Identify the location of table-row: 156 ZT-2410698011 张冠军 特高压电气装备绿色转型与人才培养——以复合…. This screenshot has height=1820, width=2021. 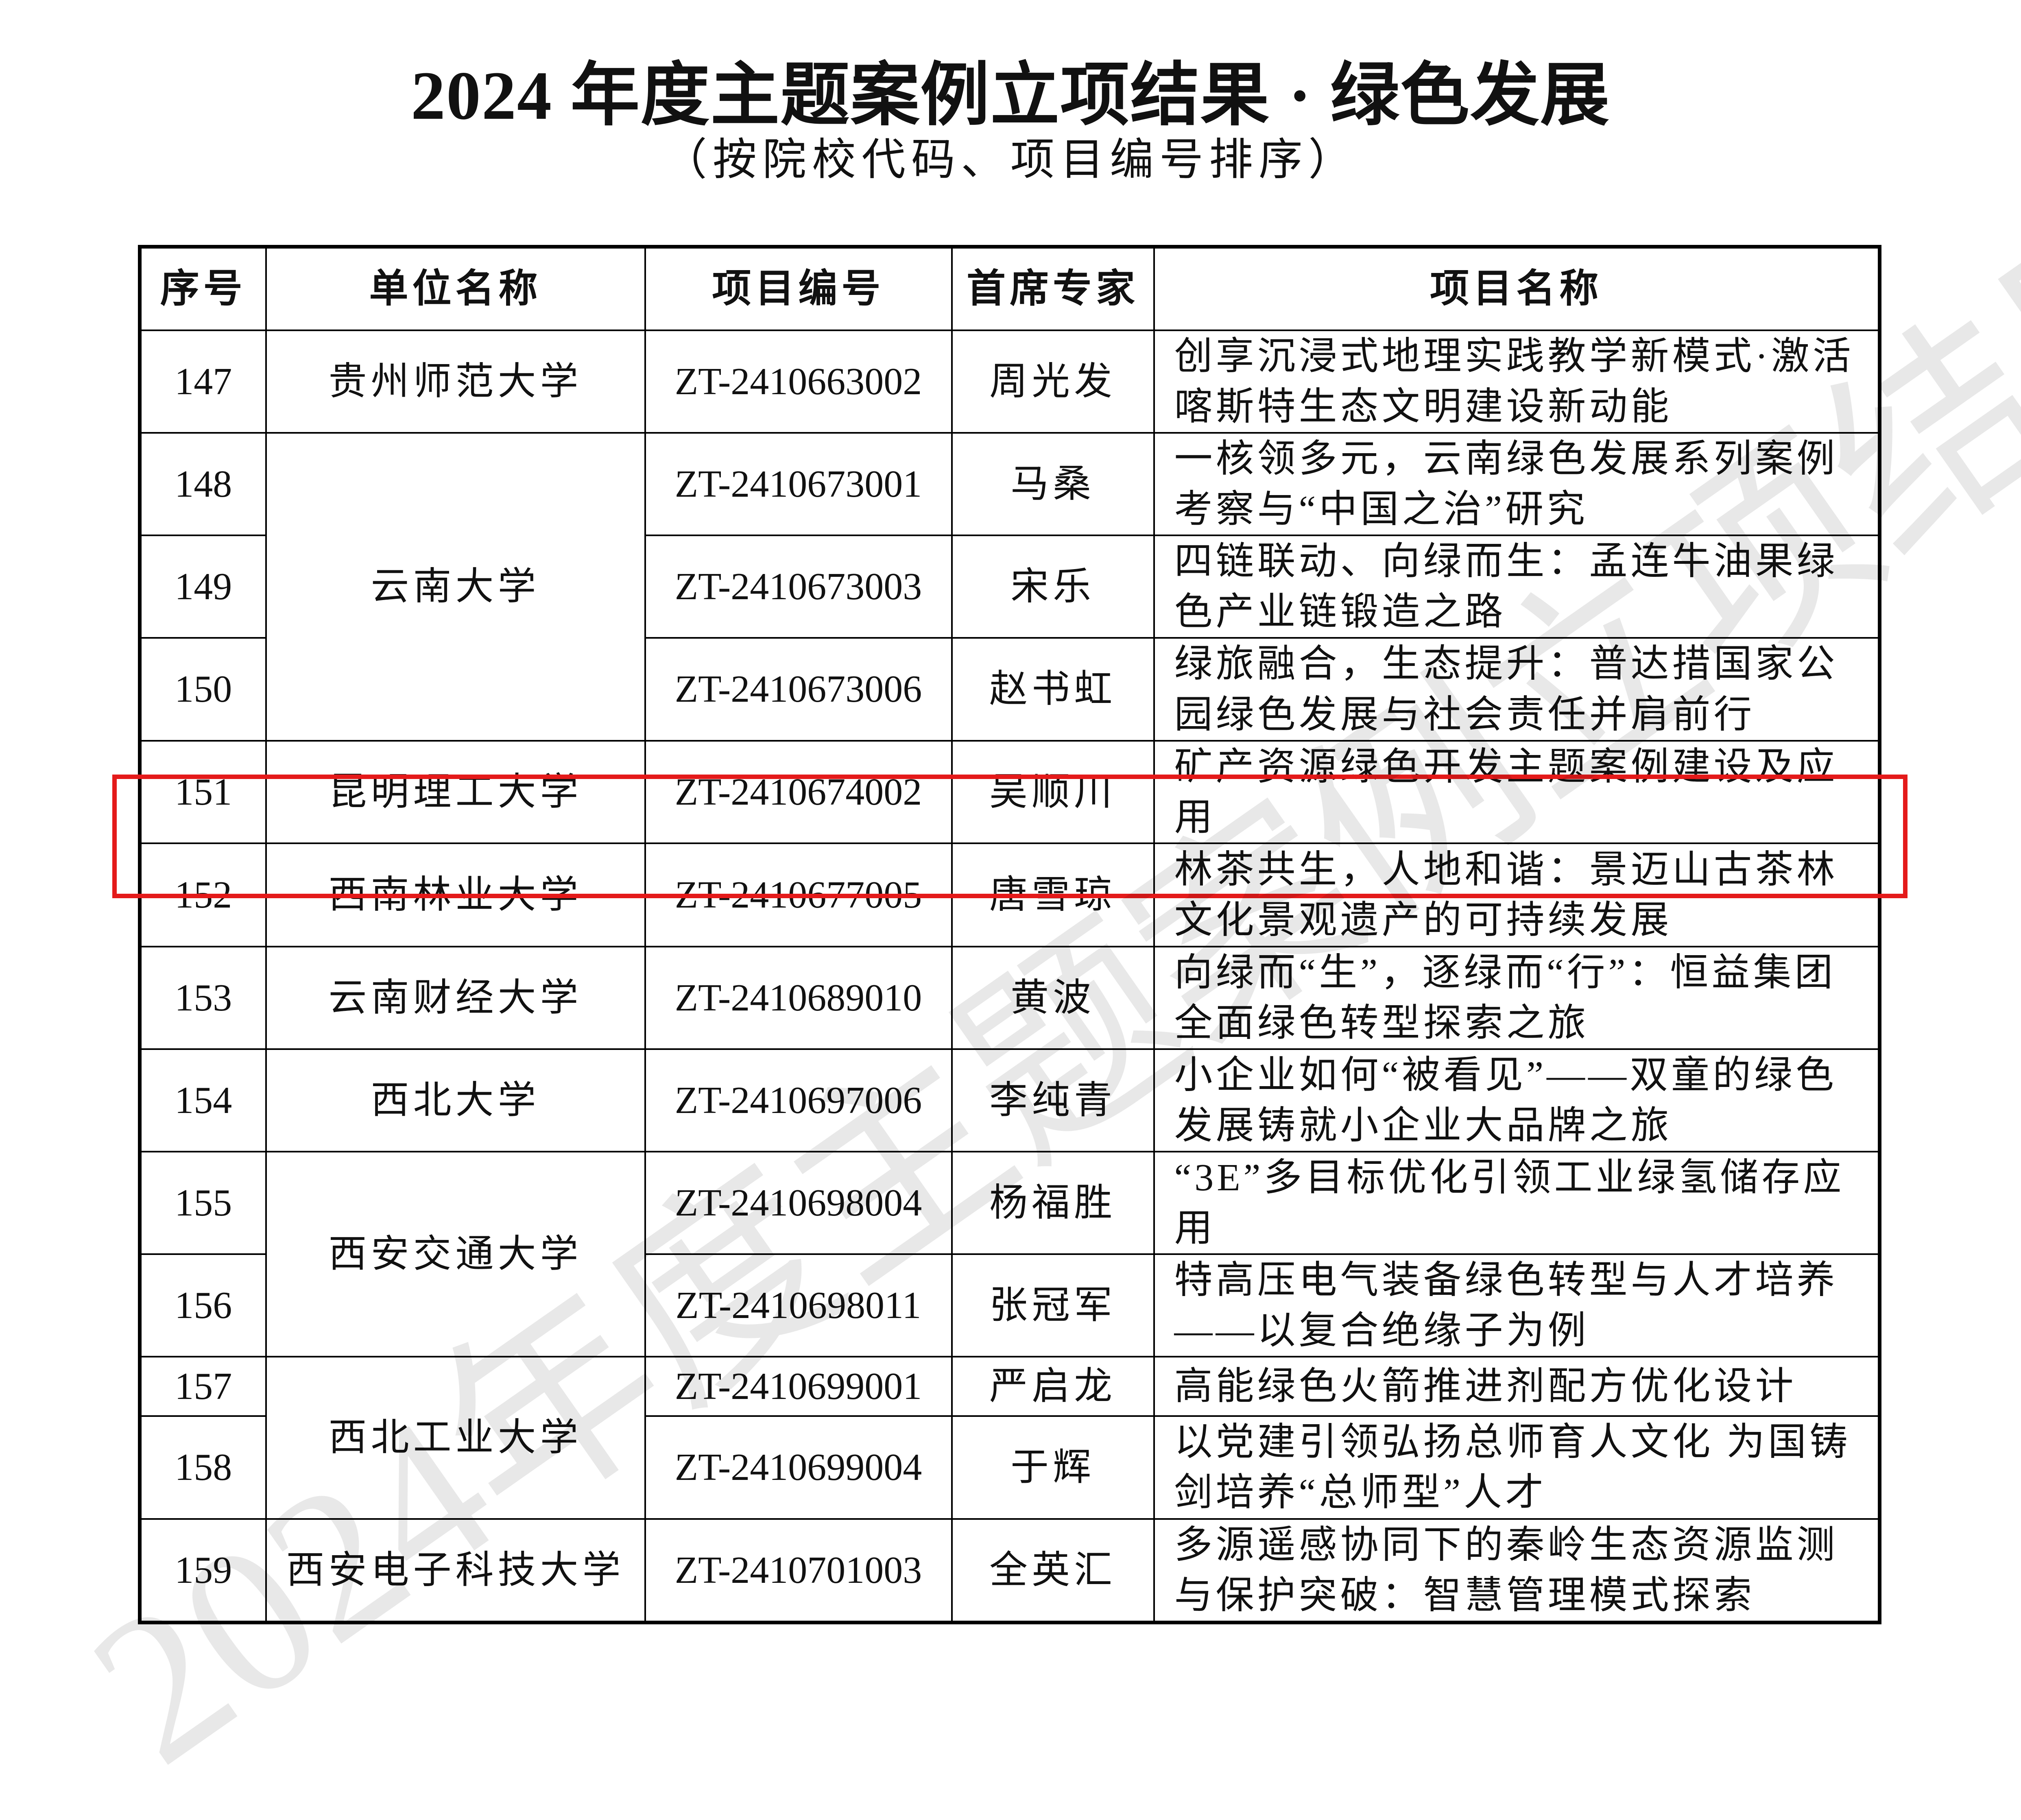
(1010, 1305).